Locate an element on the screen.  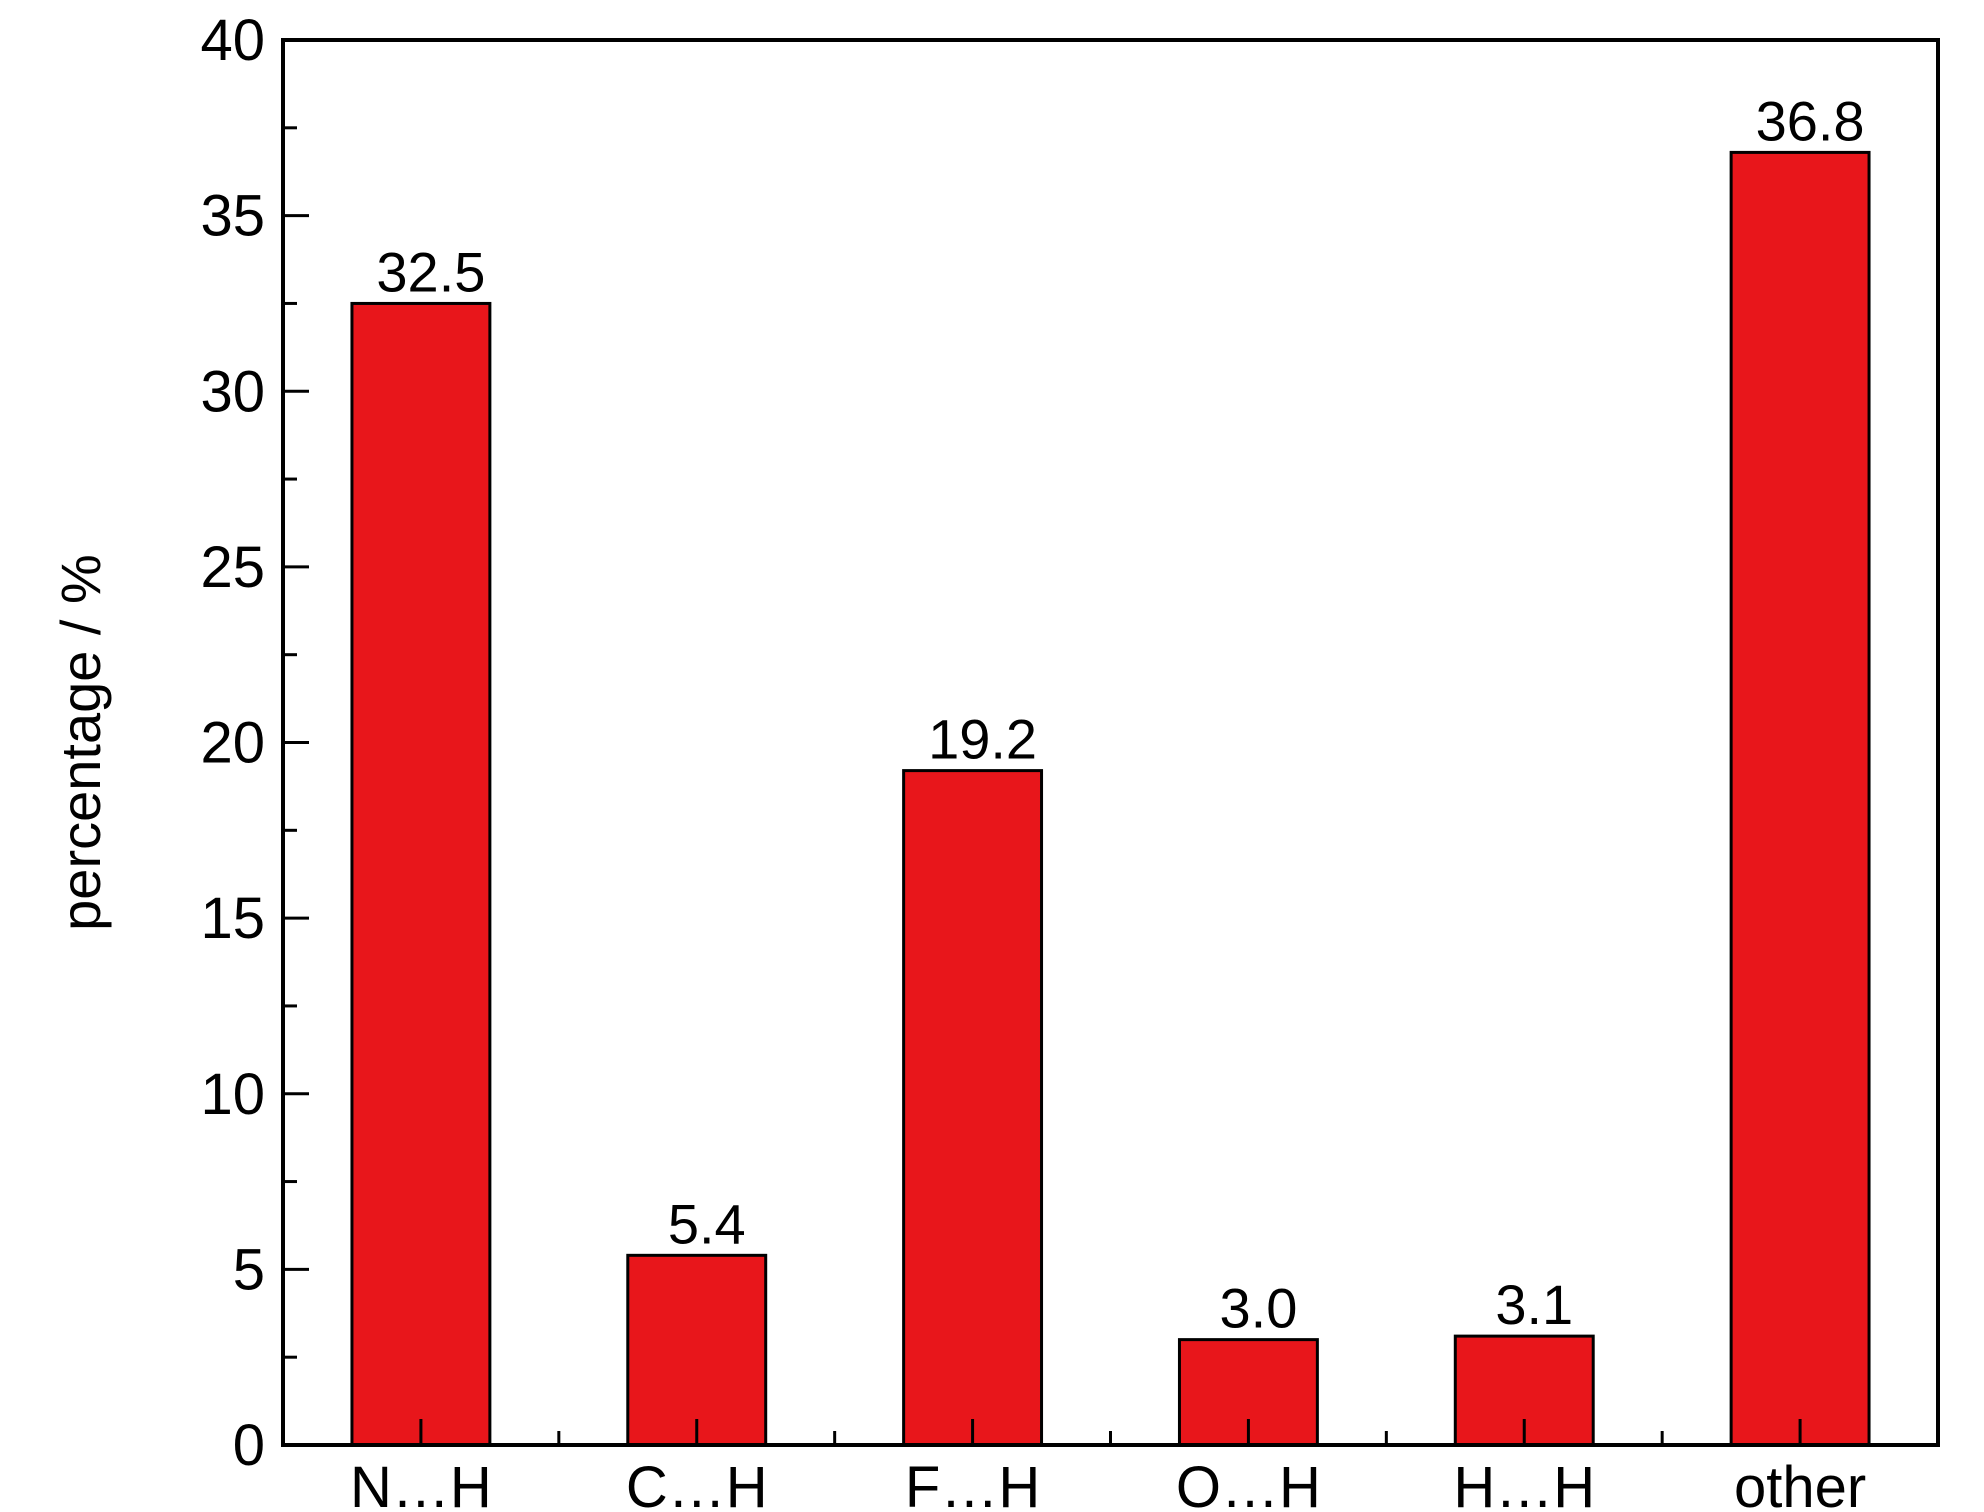
bar-value-label: 5.4 is located at coordinates (707, 1223).